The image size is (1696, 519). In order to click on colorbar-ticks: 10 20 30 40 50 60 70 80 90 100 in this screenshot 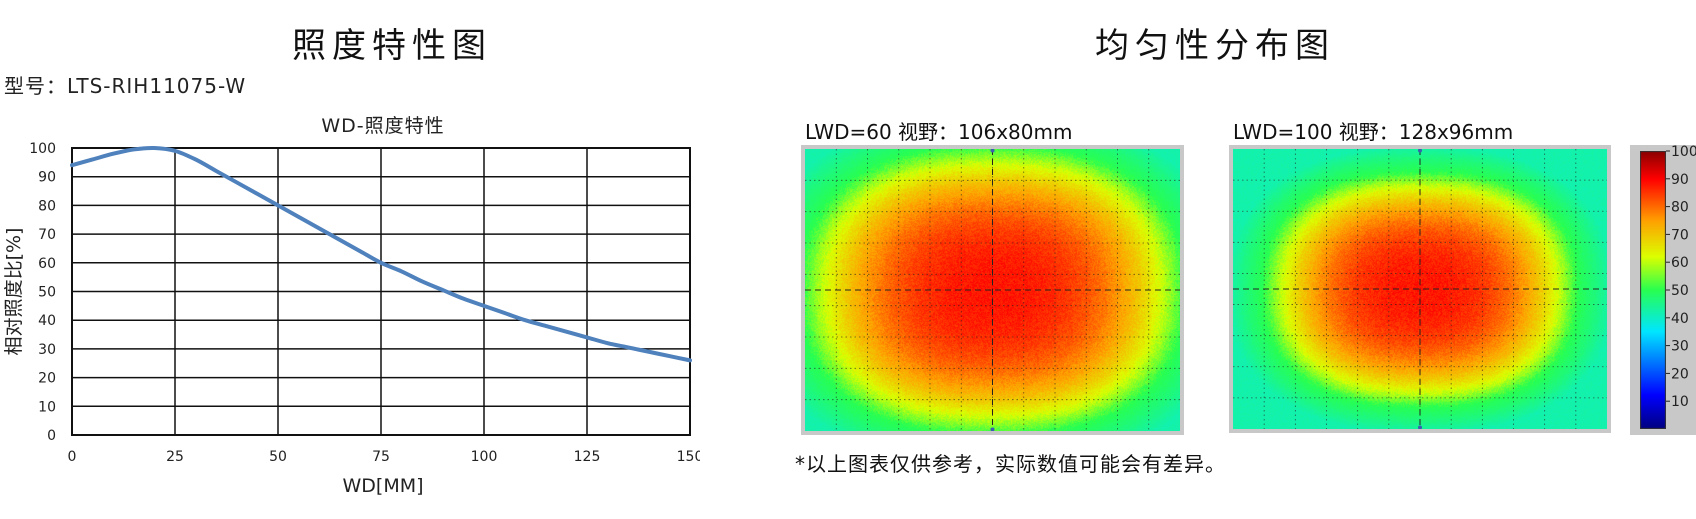, I will do `click(1681, 277)`.